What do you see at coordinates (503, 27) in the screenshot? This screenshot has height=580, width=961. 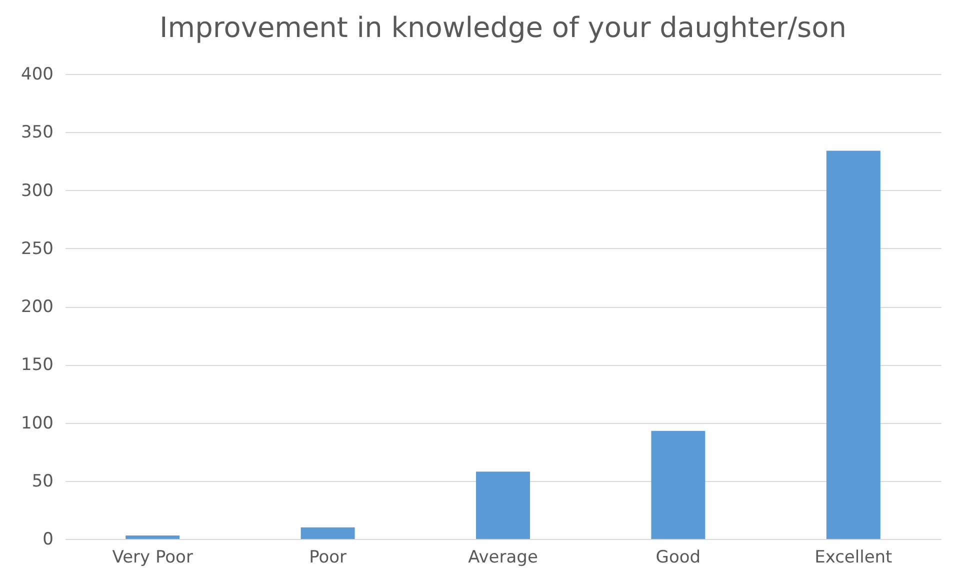 I see `chart-title: Improvement in knowledge of your daughter/son` at bounding box center [503, 27].